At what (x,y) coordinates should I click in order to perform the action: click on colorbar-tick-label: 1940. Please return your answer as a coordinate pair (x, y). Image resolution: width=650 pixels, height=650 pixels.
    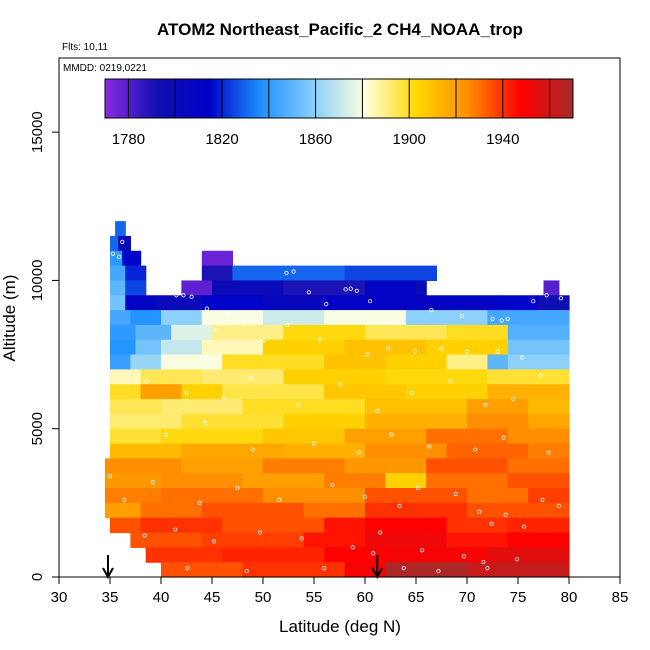
    Looking at the image, I should click on (502, 139).